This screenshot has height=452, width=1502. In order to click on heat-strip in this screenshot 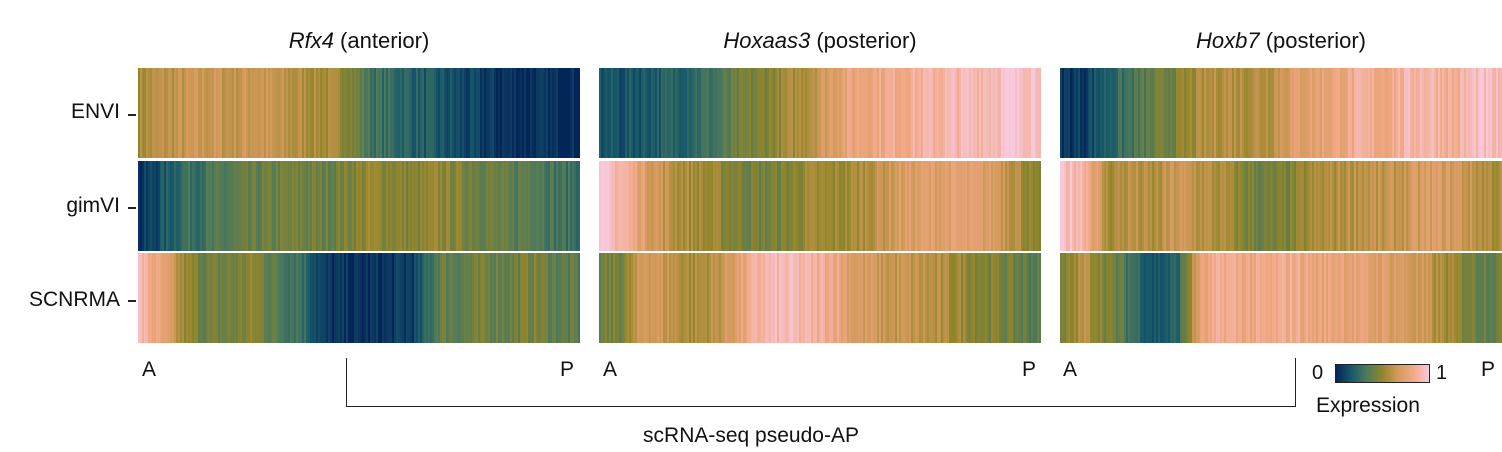, I will do `click(359, 298)`.